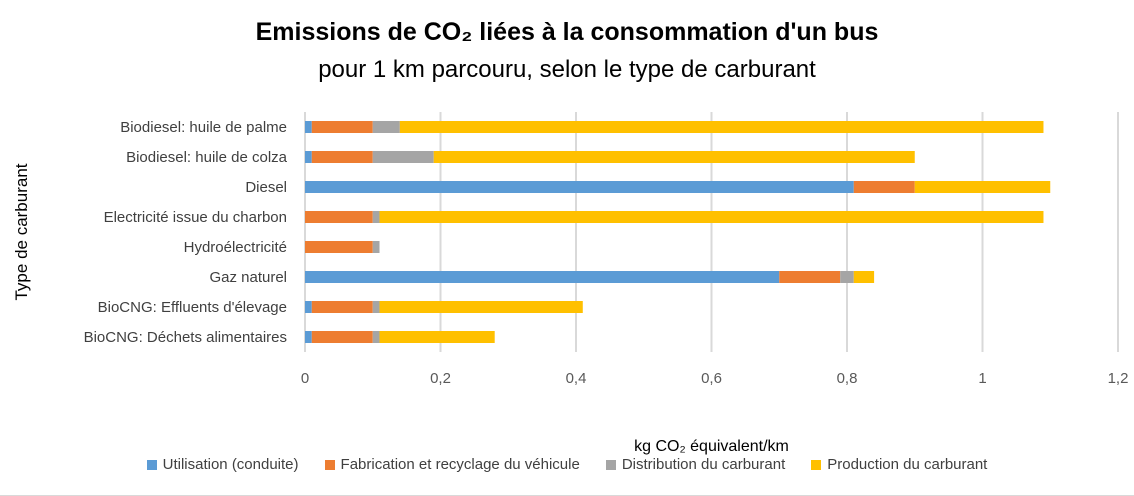  What do you see at coordinates (907, 464) in the screenshot?
I see `legend-label: Production du carburant` at bounding box center [907, 464].